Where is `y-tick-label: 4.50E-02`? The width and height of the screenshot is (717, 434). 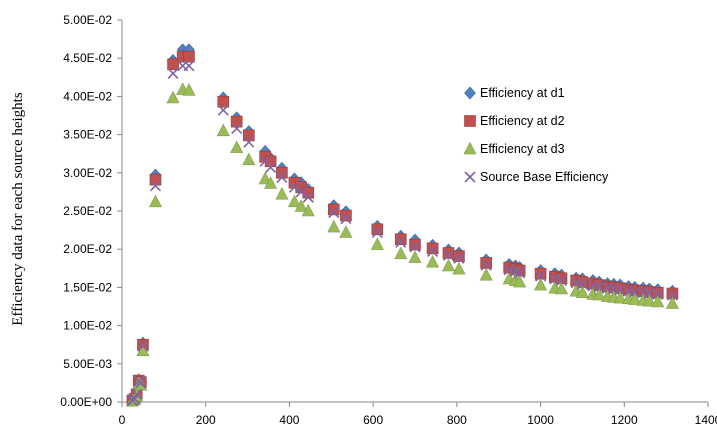
y-tick-label: 4.50E-02 is located at coordinates (87, 58).